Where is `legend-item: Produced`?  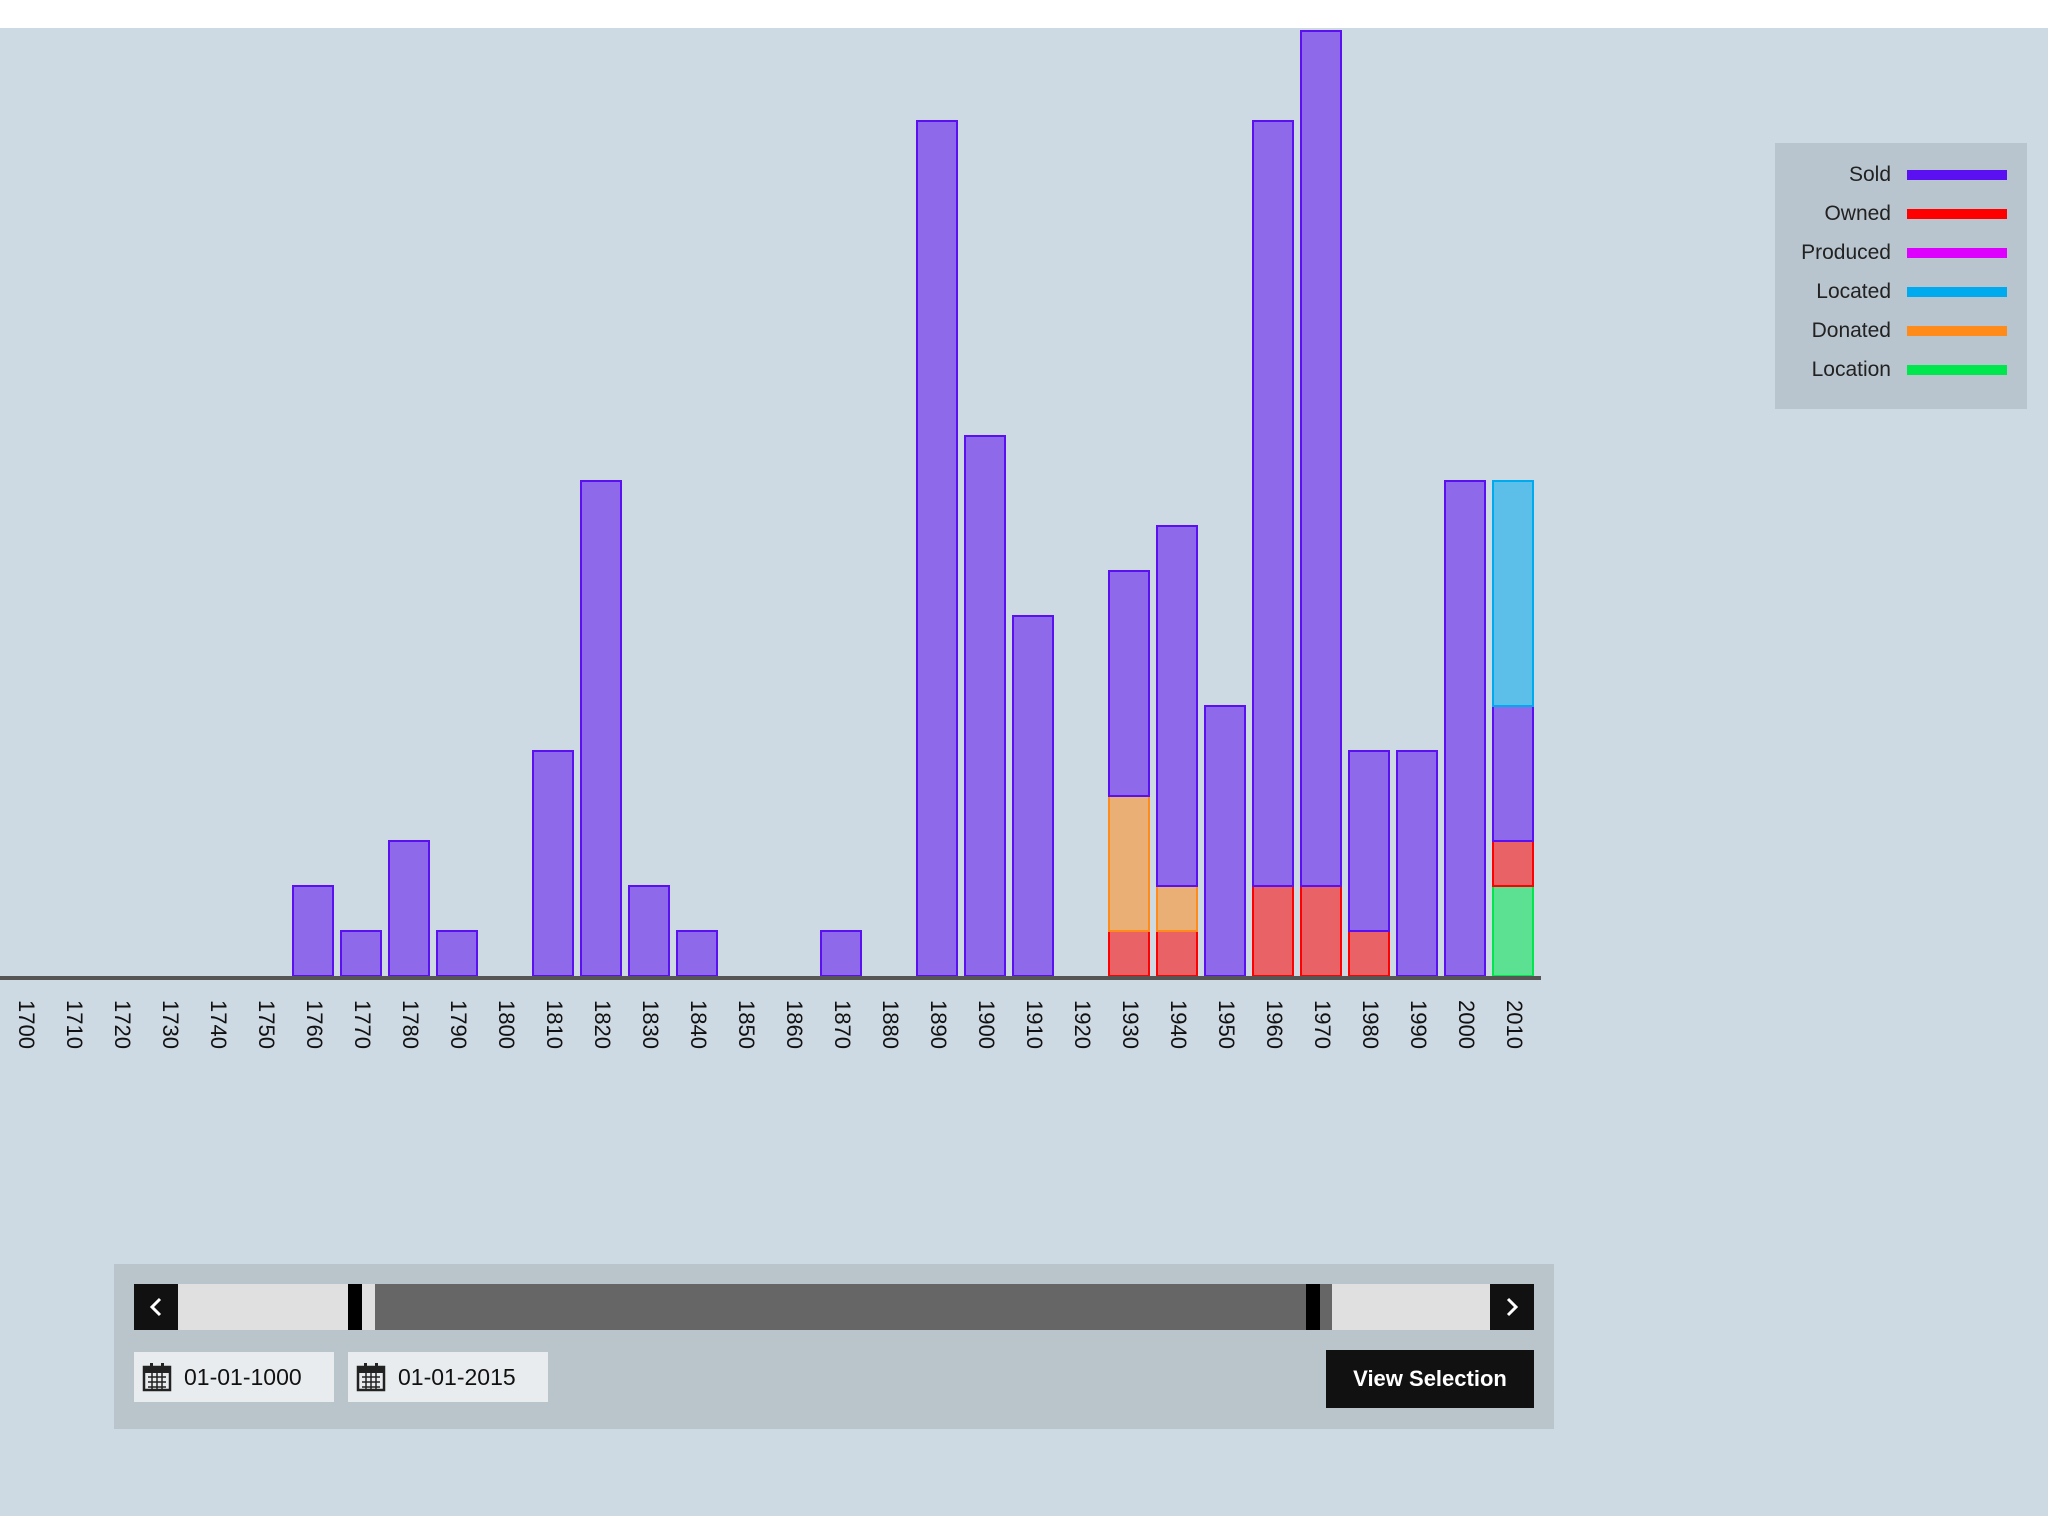 legend-item: Produced is located at coordinates (1901, 252).